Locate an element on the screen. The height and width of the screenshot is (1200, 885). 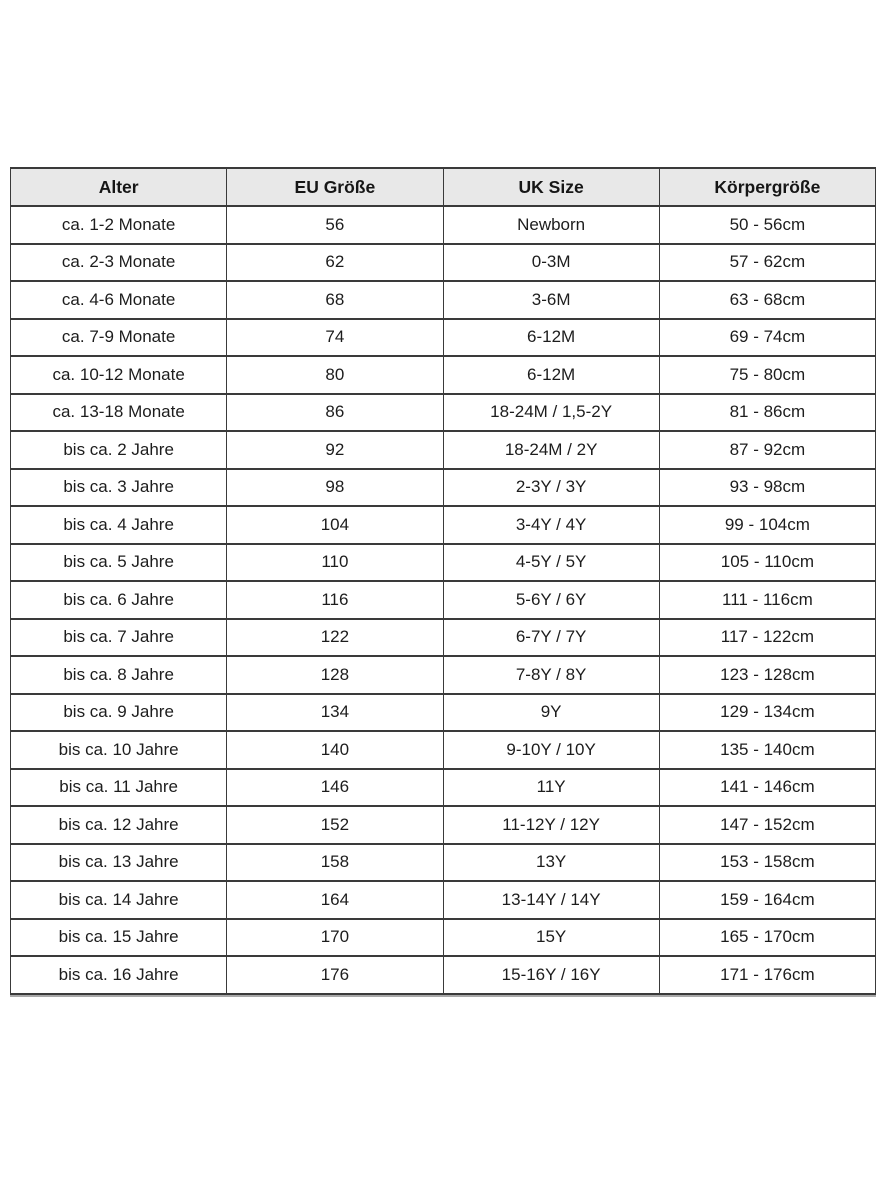
cell-age: bis ca. 13 Jahre is located at coordinates (118, 862).